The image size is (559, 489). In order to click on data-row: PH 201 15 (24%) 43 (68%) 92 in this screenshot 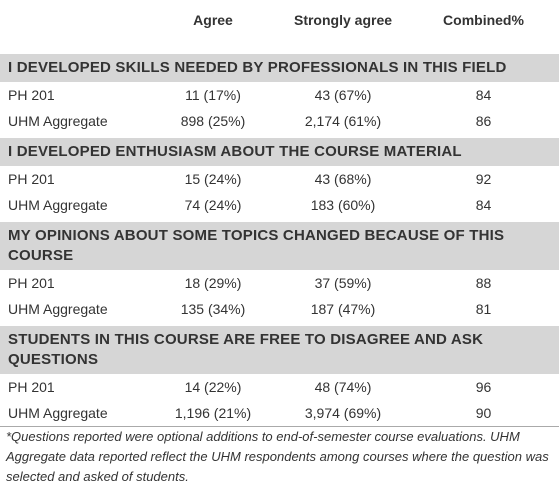, I will do `click(279, 179)`.